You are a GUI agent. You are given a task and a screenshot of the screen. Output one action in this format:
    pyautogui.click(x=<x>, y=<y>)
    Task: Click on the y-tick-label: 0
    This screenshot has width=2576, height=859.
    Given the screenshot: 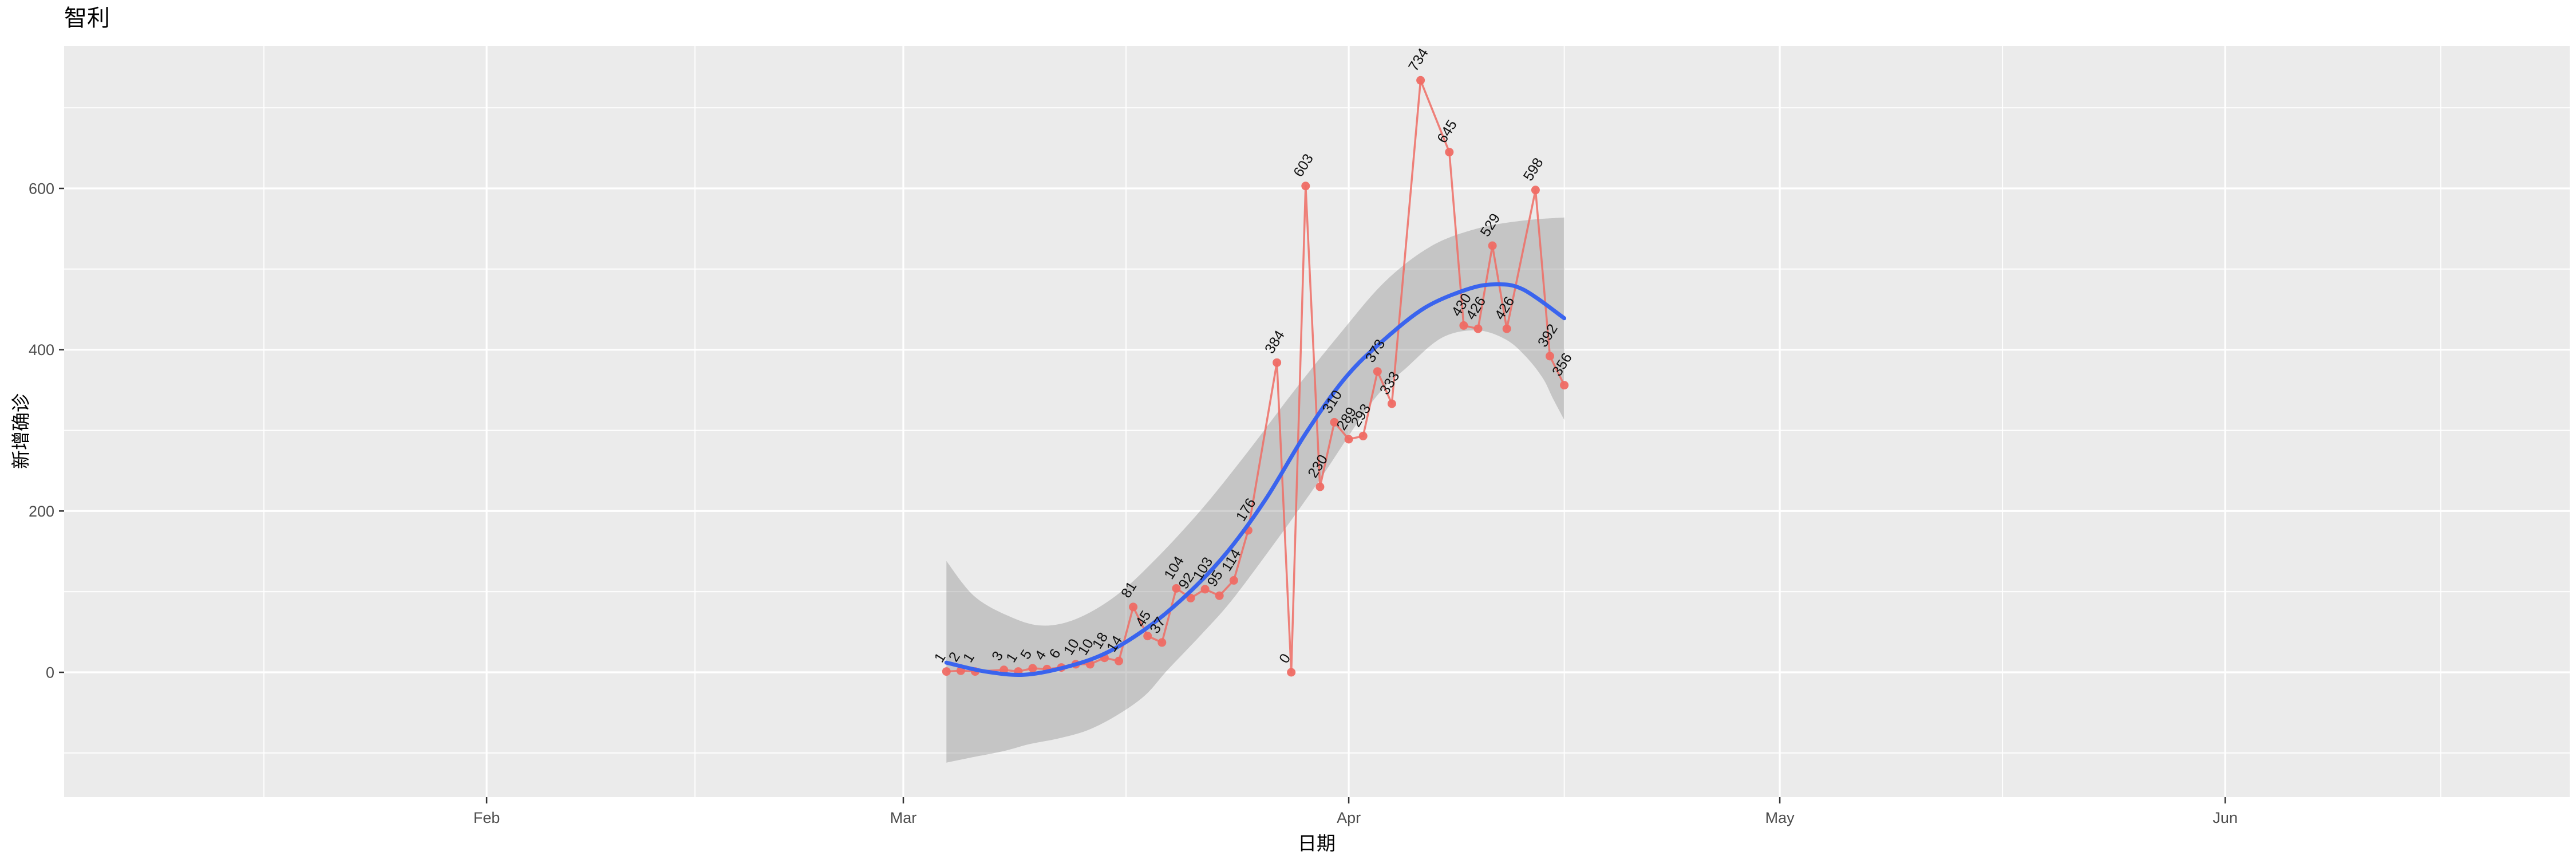 What is the action you would take?
    pyautogui.click(x=50, y=672)
    